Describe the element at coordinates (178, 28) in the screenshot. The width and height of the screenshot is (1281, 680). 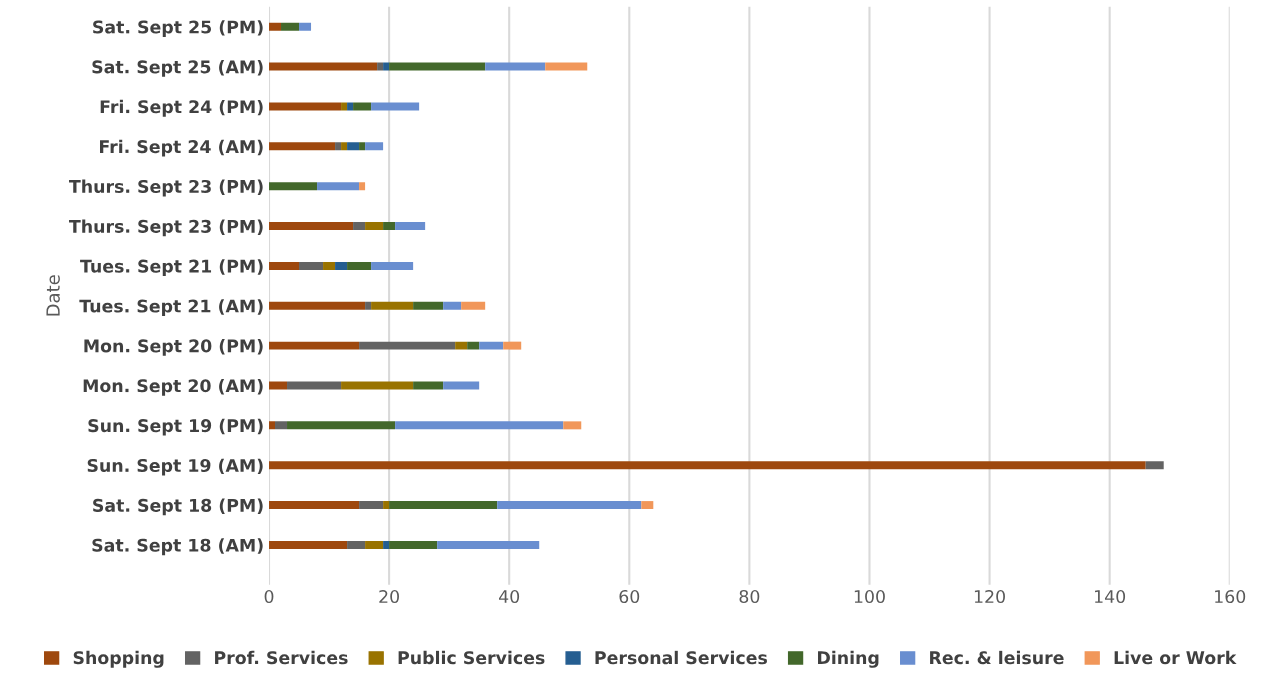
I see `y-tick-label: Sat. Sept 25 (PM)` at that location.